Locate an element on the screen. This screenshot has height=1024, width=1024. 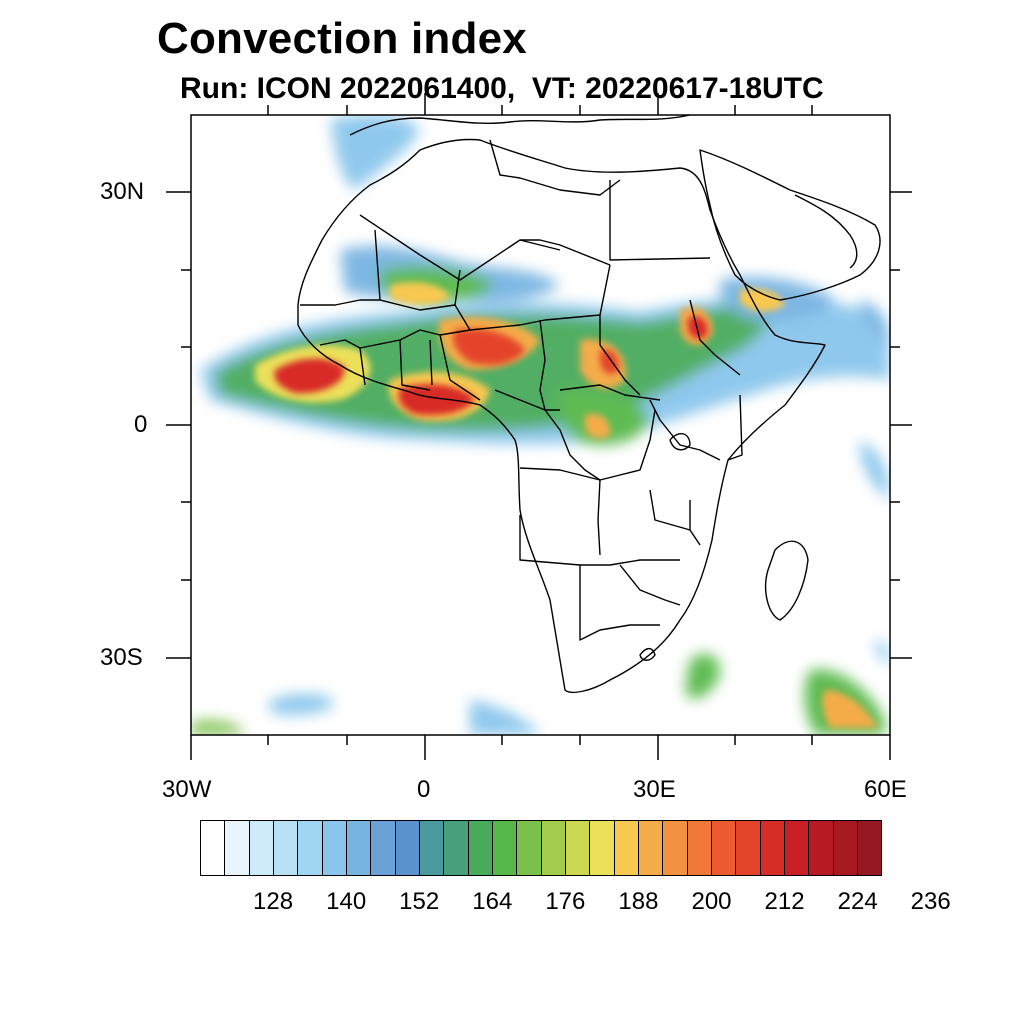
lake-victoria is located at coordinates (680, 442).